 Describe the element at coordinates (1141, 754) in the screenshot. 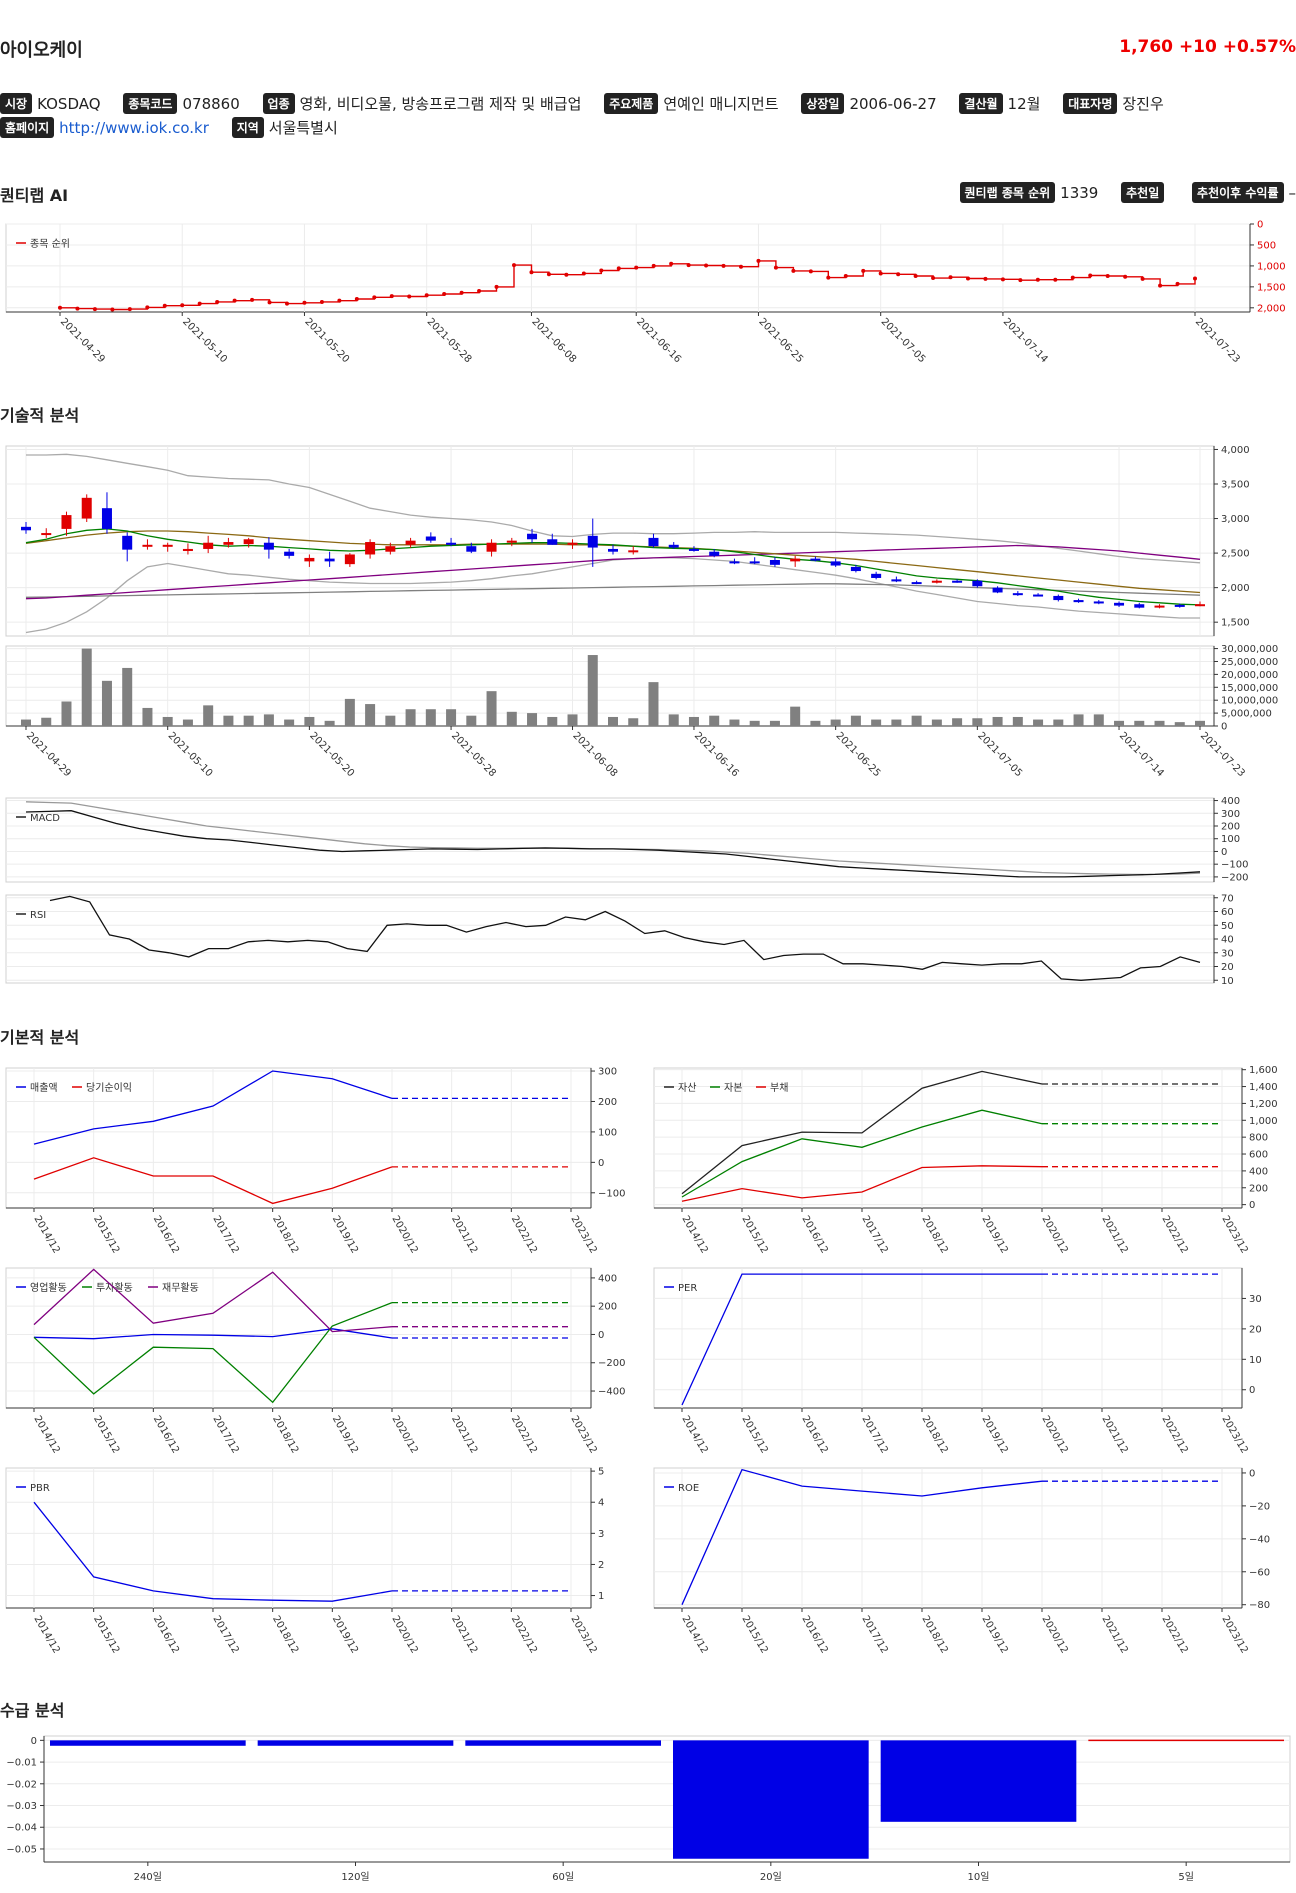

I see `x-tick-label: 2021-07-14` at that location.